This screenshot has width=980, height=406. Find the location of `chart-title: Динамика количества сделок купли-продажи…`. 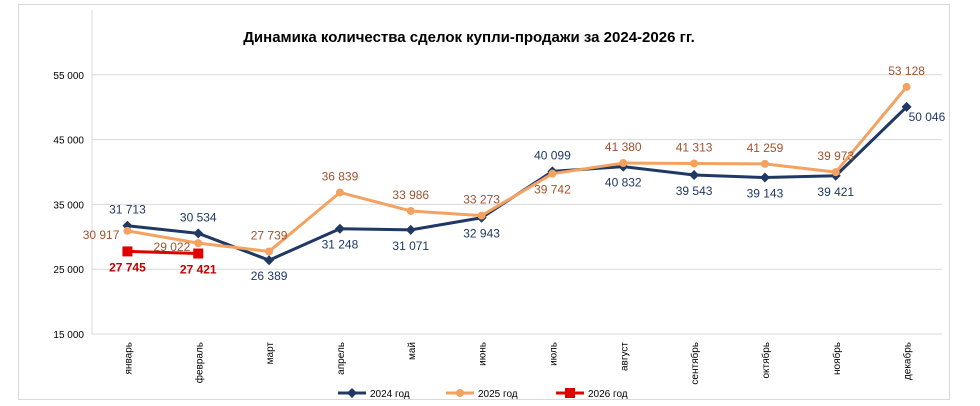

chart-title: Динамика количества сделок купли-продажи… is located at coordinates (469, 37).